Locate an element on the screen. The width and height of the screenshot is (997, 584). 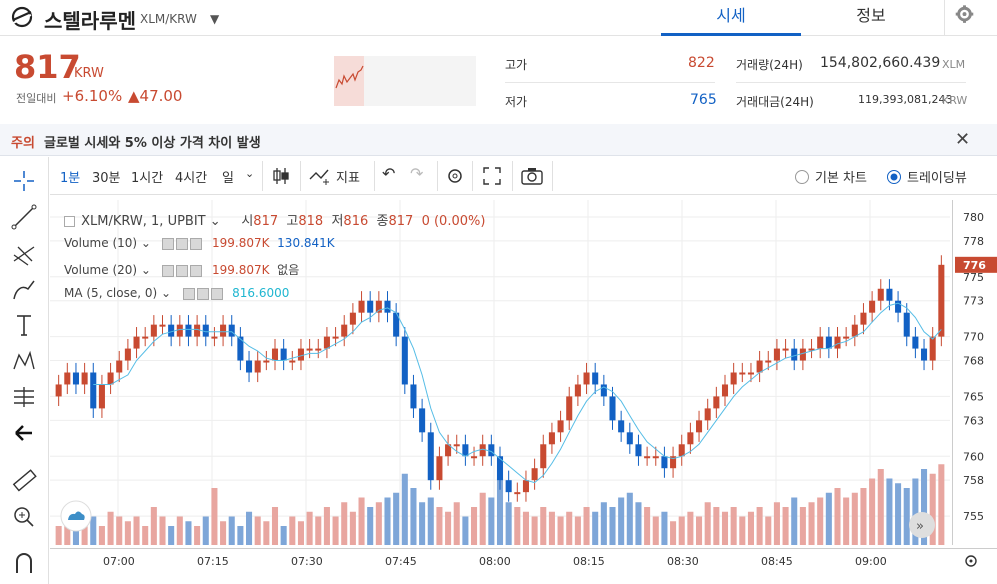
redo-icon: ↷ is located at coordinates (417, 173).